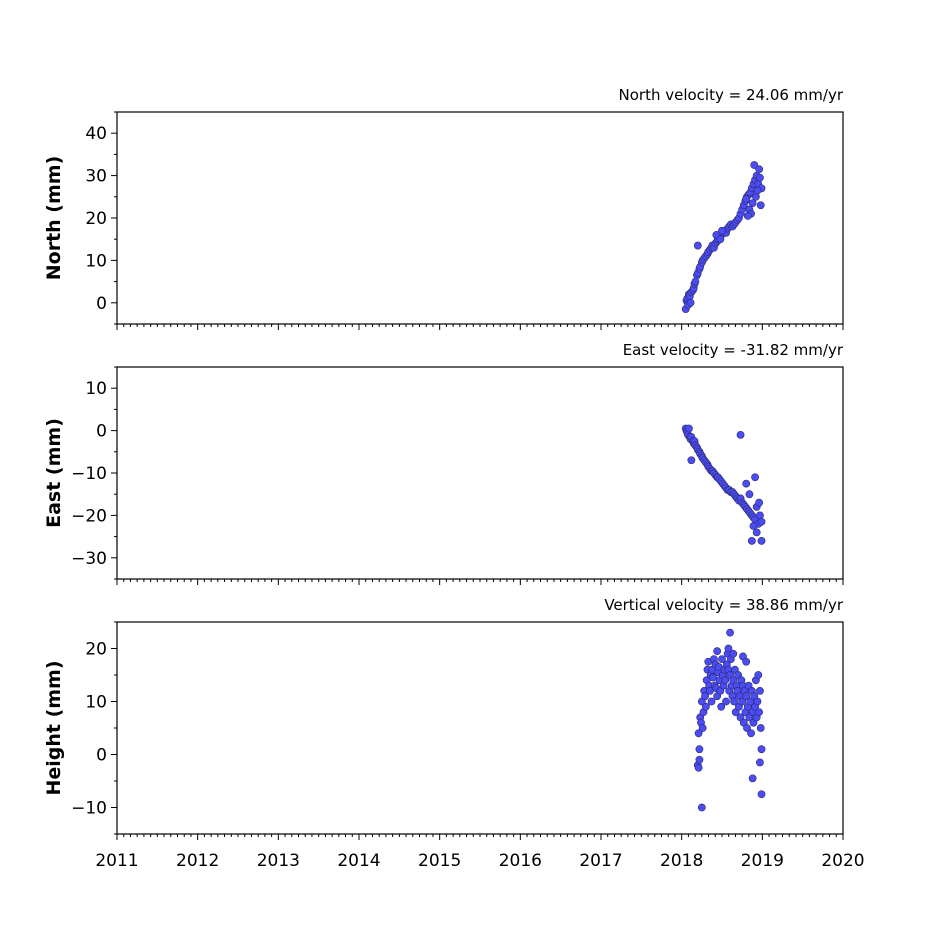  Describe the element at coordinates (439, 861) in the screenshot. I see `xtick-label: 2015` at that location.